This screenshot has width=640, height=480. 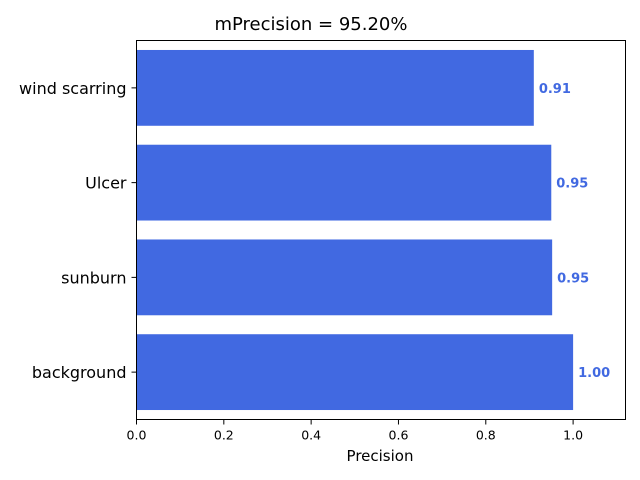 I want to click on x-tick-label: 0.4, so click(x=311, y=435).